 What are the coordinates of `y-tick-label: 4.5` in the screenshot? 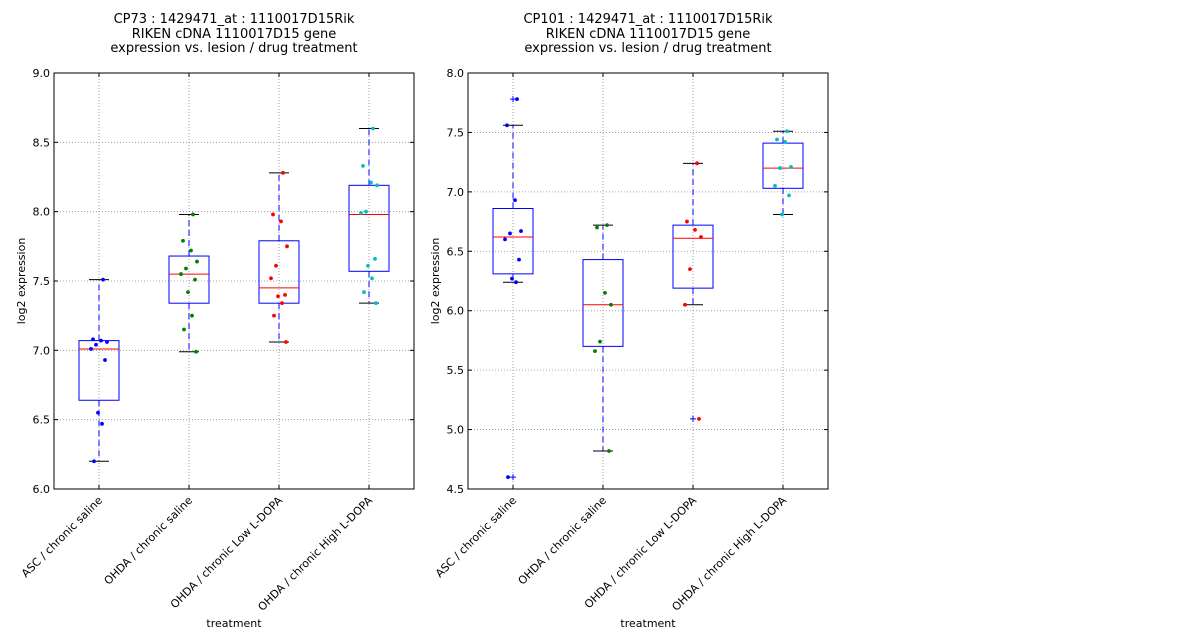 It's located at (456, 489).